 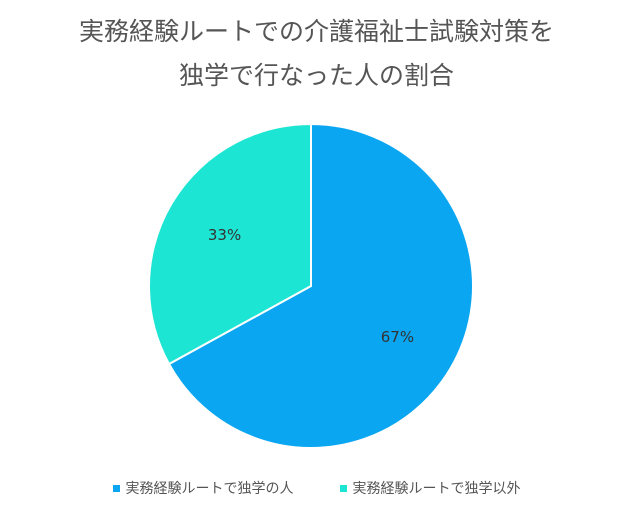 What do you see at coordinates (436, 489) in the screenshot?
I see `legend-label-other: 実務経験ルートで独学以外` at bounding box center [436, 489].